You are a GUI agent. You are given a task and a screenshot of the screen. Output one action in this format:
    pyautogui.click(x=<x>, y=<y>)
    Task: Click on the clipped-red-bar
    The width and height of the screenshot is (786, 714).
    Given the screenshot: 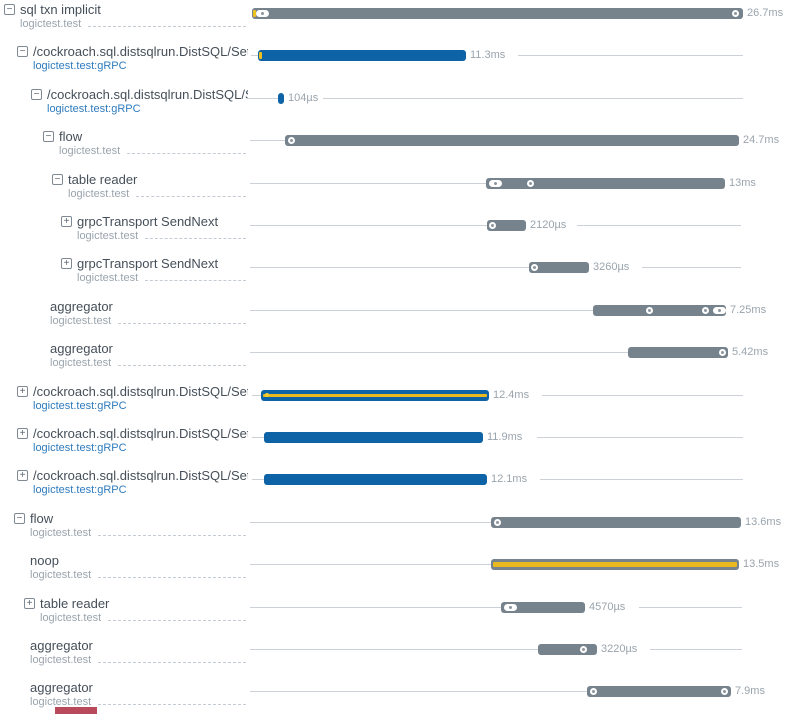 What is the action you would take?
    pyautogui.click(x=76, y=710)
    